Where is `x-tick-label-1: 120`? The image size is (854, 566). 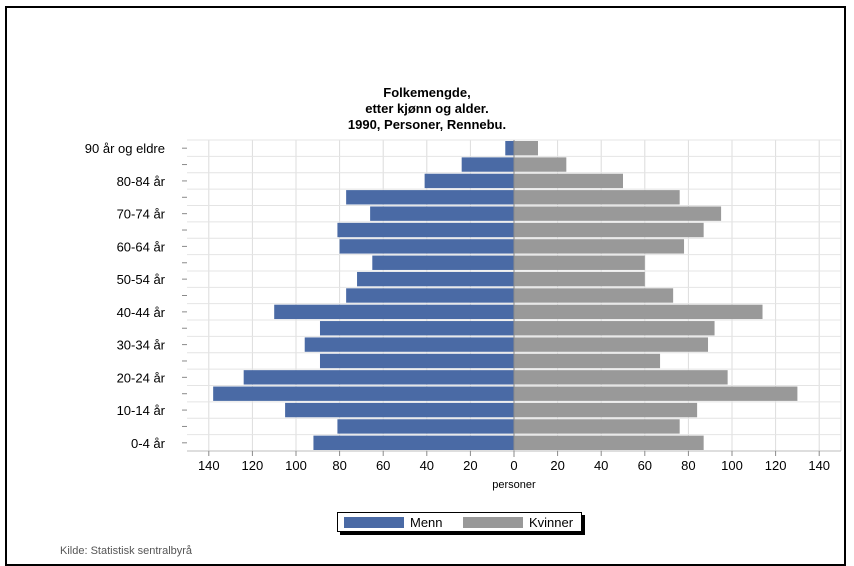 x-tick-label-1: 120 is located at coordinates (253, 465).